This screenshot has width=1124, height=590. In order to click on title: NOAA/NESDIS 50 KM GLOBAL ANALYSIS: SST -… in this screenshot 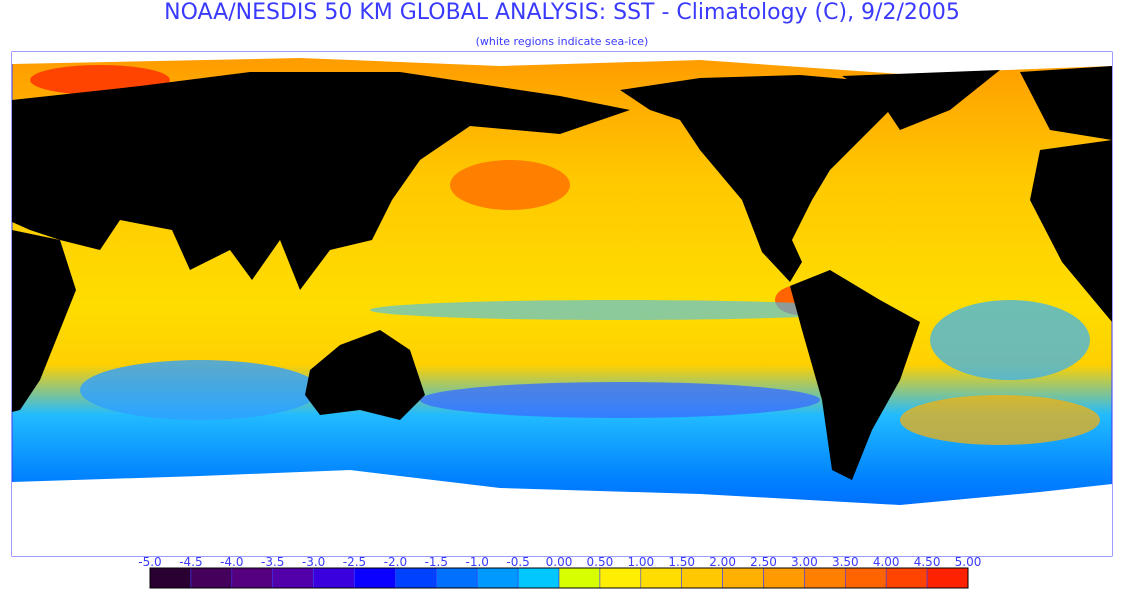, I will do `click(562, 12)`.